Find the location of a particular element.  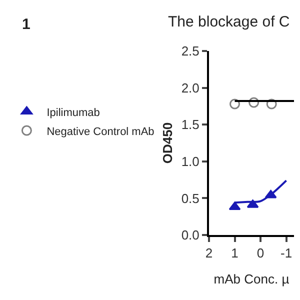

y-tick-label: 0.0 is located at coordinates (190, 235).